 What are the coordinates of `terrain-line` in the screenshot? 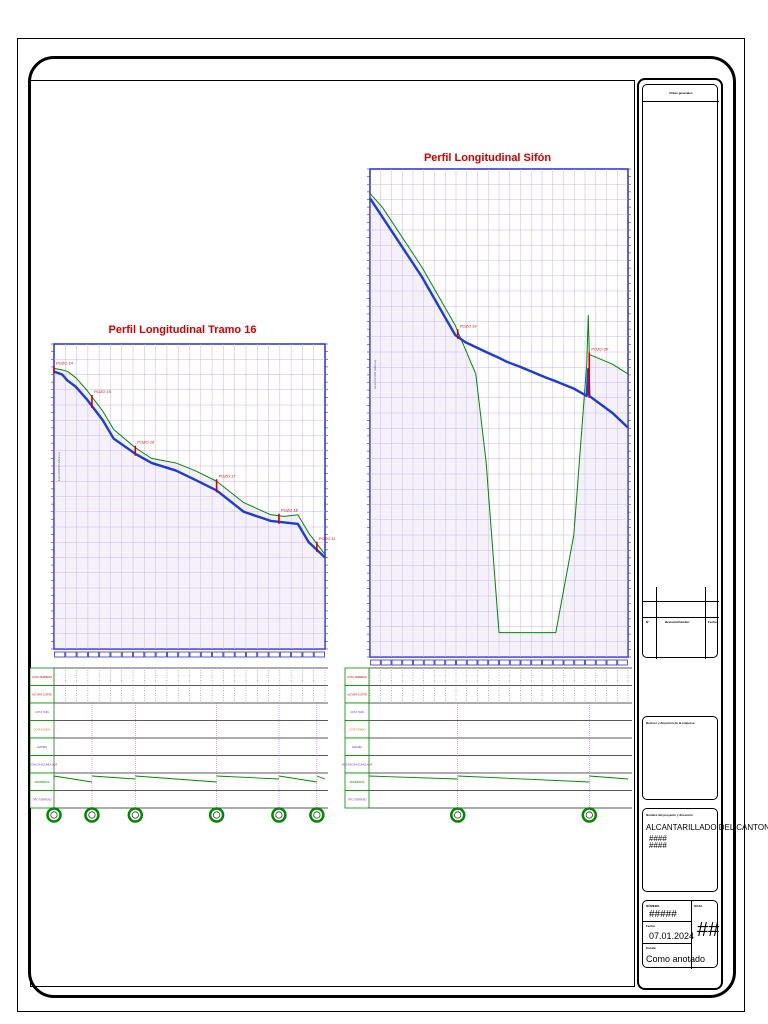 It's located at (499, 413).